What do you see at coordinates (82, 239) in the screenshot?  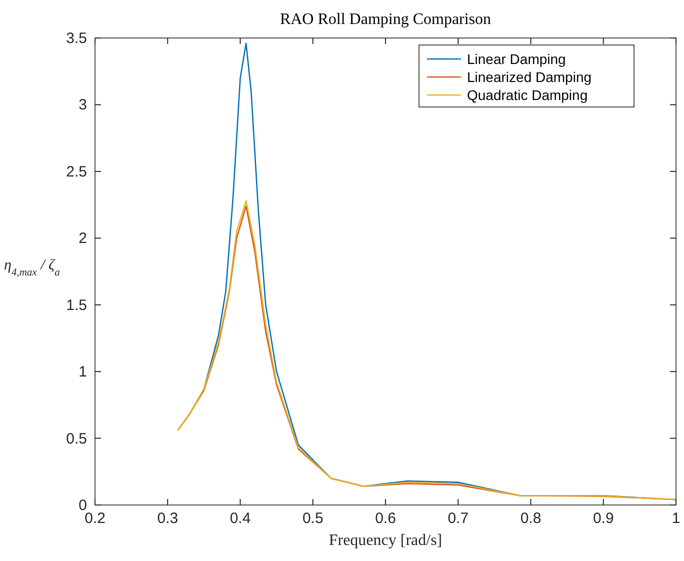 I see `y-tick-label: 2` at bounding box center [82, 239].